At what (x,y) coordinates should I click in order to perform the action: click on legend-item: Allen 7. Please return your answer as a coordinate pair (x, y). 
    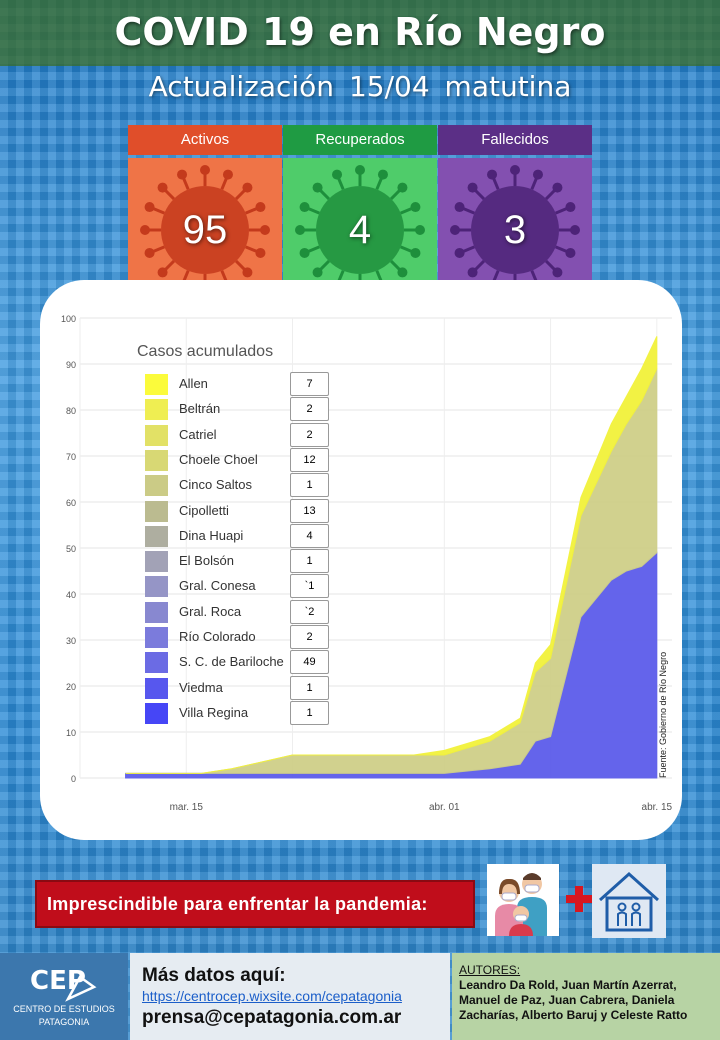
    Looking at the image, I should click on (237, 384).